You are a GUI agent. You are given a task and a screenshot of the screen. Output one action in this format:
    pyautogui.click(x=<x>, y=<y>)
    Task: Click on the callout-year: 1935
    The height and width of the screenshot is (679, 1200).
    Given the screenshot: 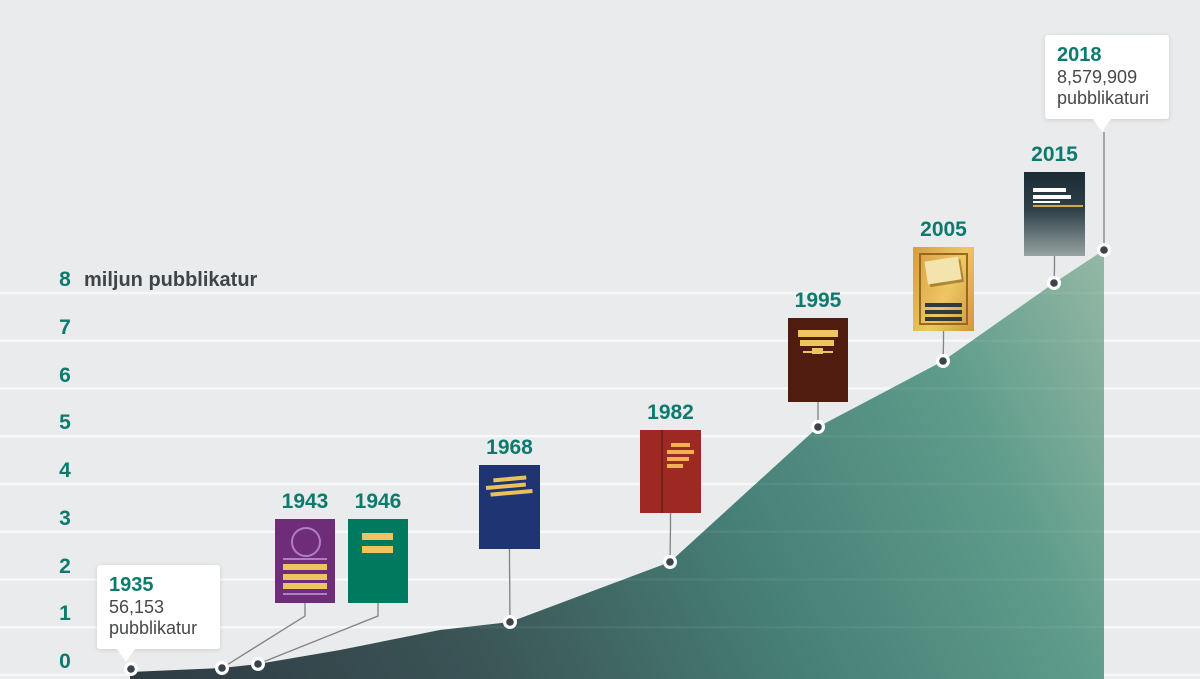 What is the action you would take?
    pyautogui.click(x=131, y=585)
    